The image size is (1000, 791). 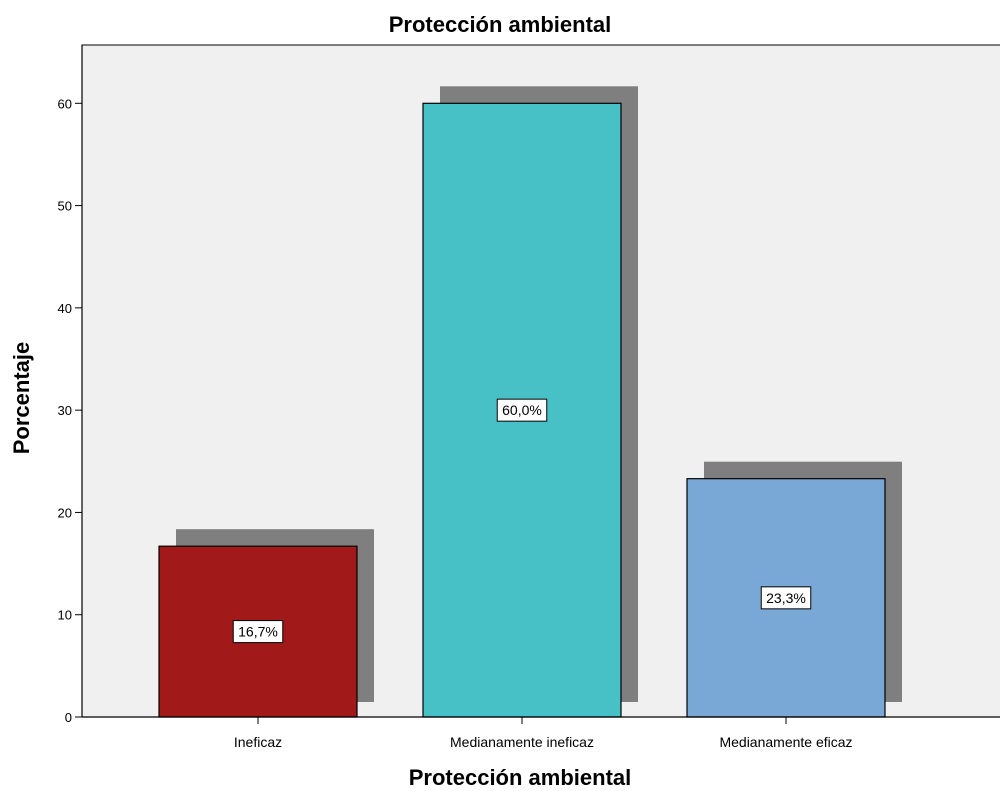 What do you see at coordinates (785, 742) in the screenshot?
I see `x-tick-label: Medianamente eficaz` at bounding box center [785, 742].